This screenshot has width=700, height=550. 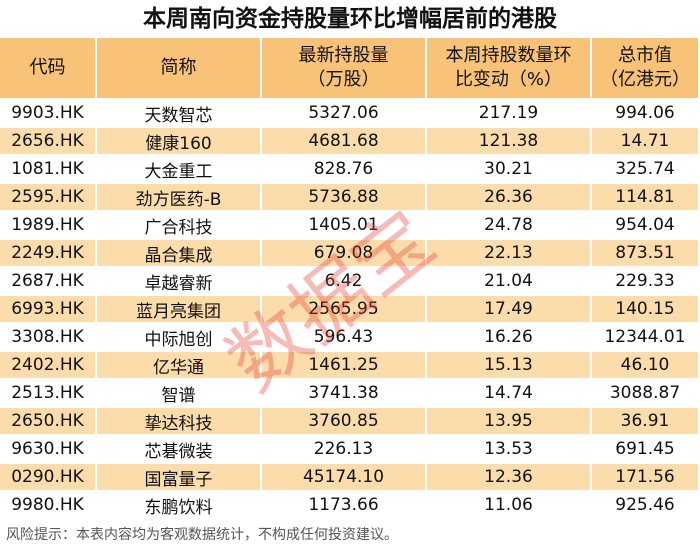 What do you see at coordinates (646, 422) in the screenshot?
I see `cell: 36.91` at bounding box center [646, 422].